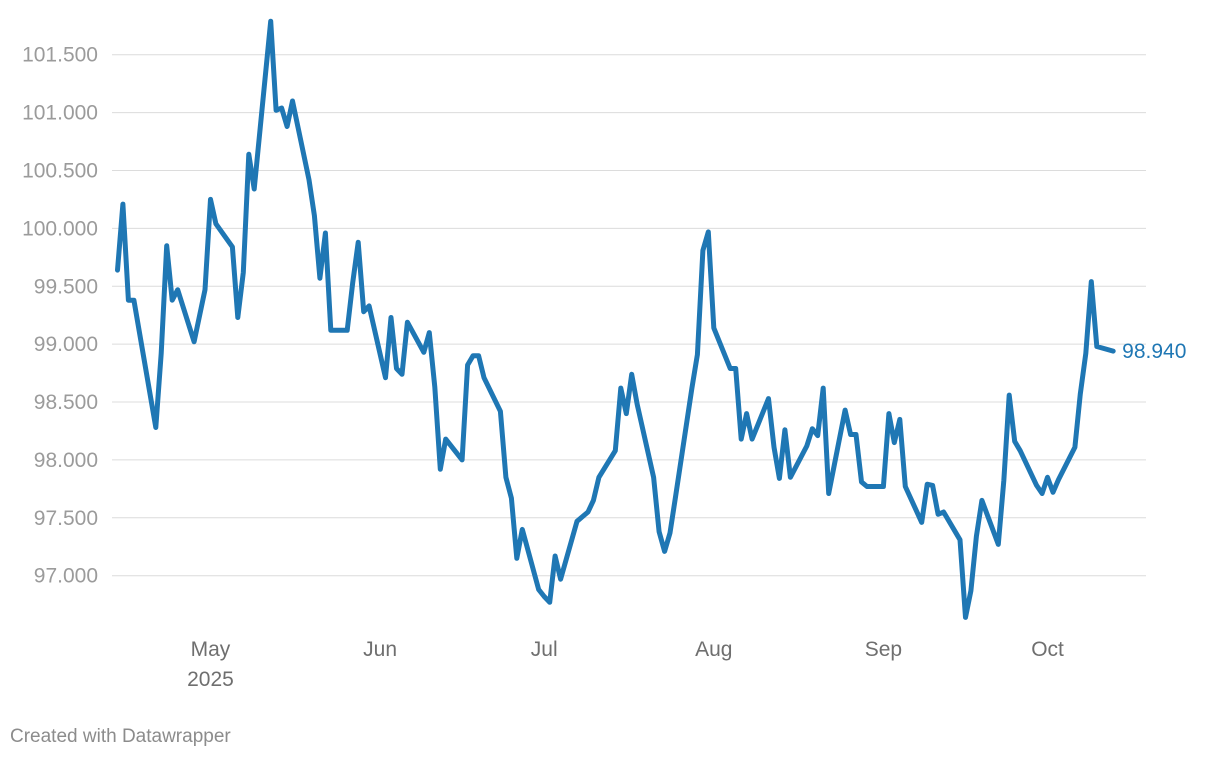  Describe the element at coordinates (120, 736) in the screenshot. I see `footer-credit: Created with Datawrapper` at that location.